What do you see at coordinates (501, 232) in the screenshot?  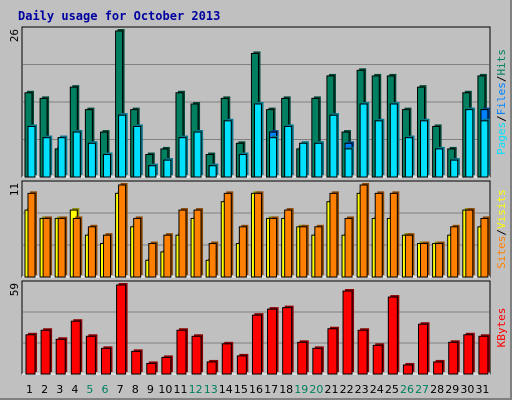 I see `legend-part: /` at bounding box center [501, 232].